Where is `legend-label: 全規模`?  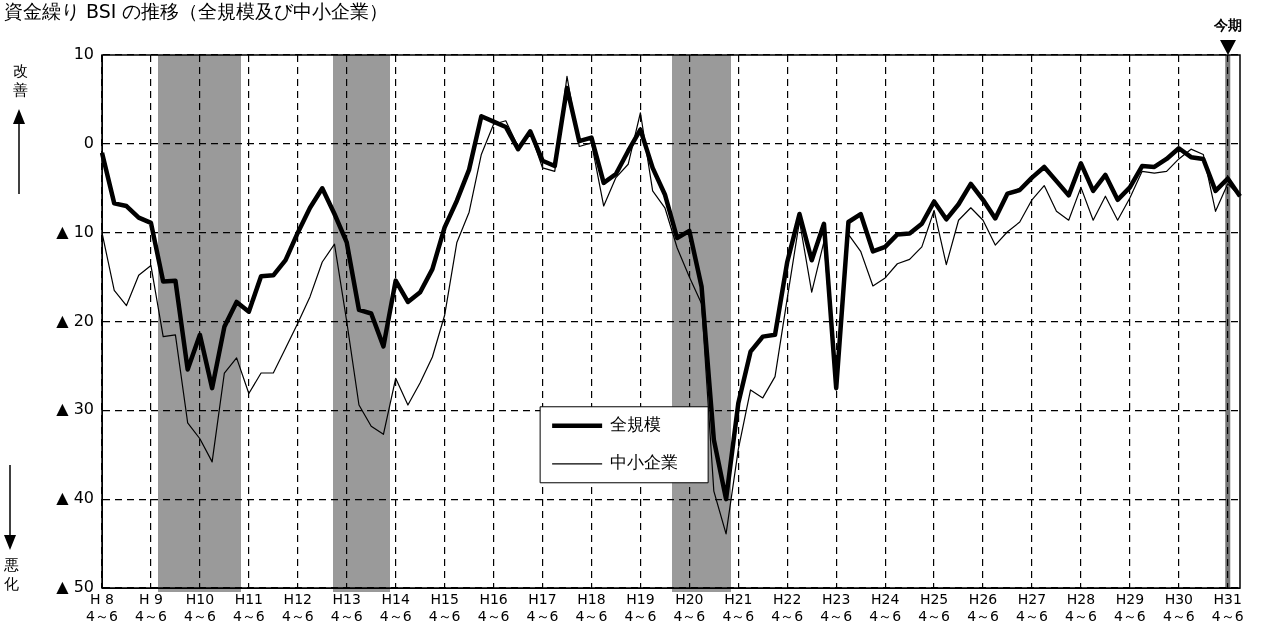 legend-label: 全規模 is located at coordinates (636, 424).